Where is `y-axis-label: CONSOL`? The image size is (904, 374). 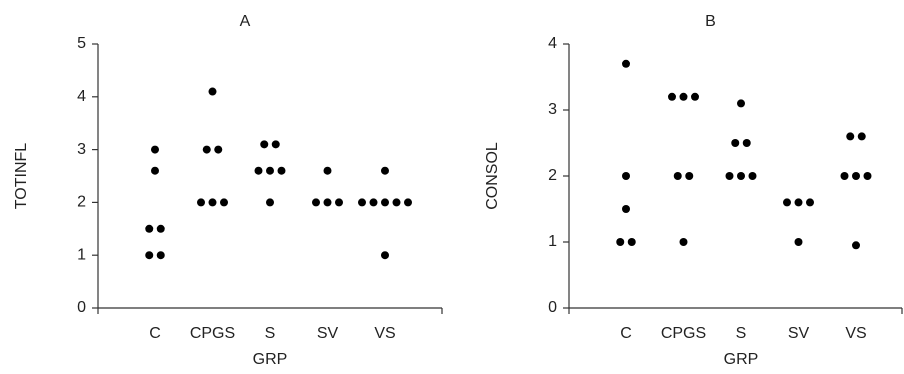
y-axis-label: CONSOL is located at coordinates (492, 176).